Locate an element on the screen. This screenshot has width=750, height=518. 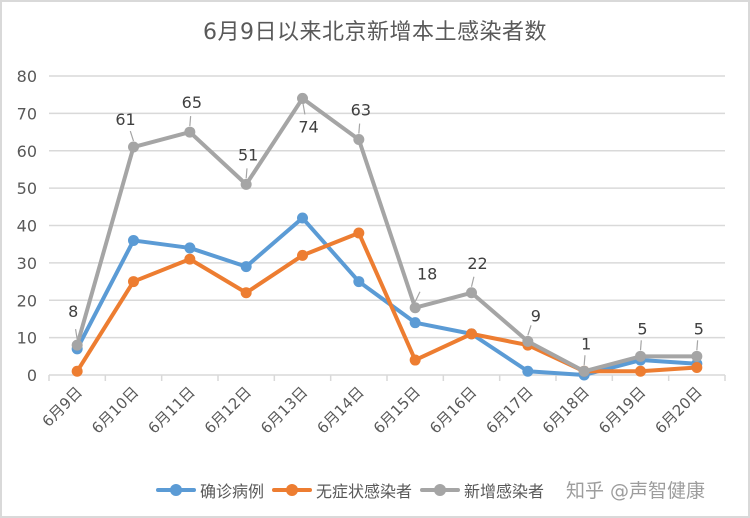
y-tick-label: 40 is located at coordinates (27, 226).